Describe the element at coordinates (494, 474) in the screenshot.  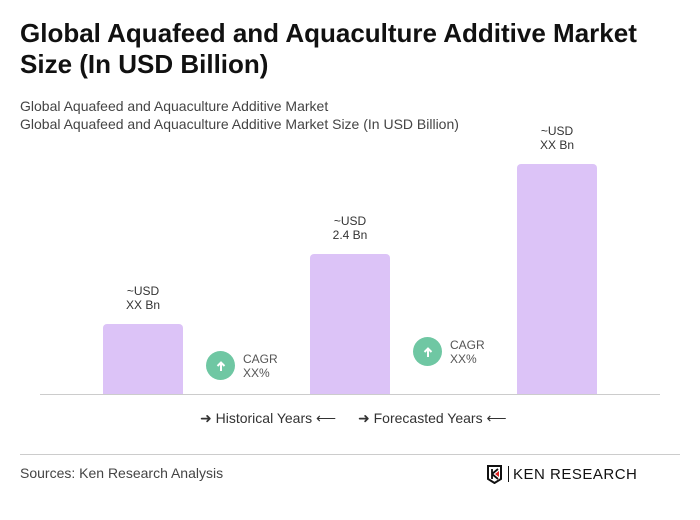
I see `logo-icon` at that location.